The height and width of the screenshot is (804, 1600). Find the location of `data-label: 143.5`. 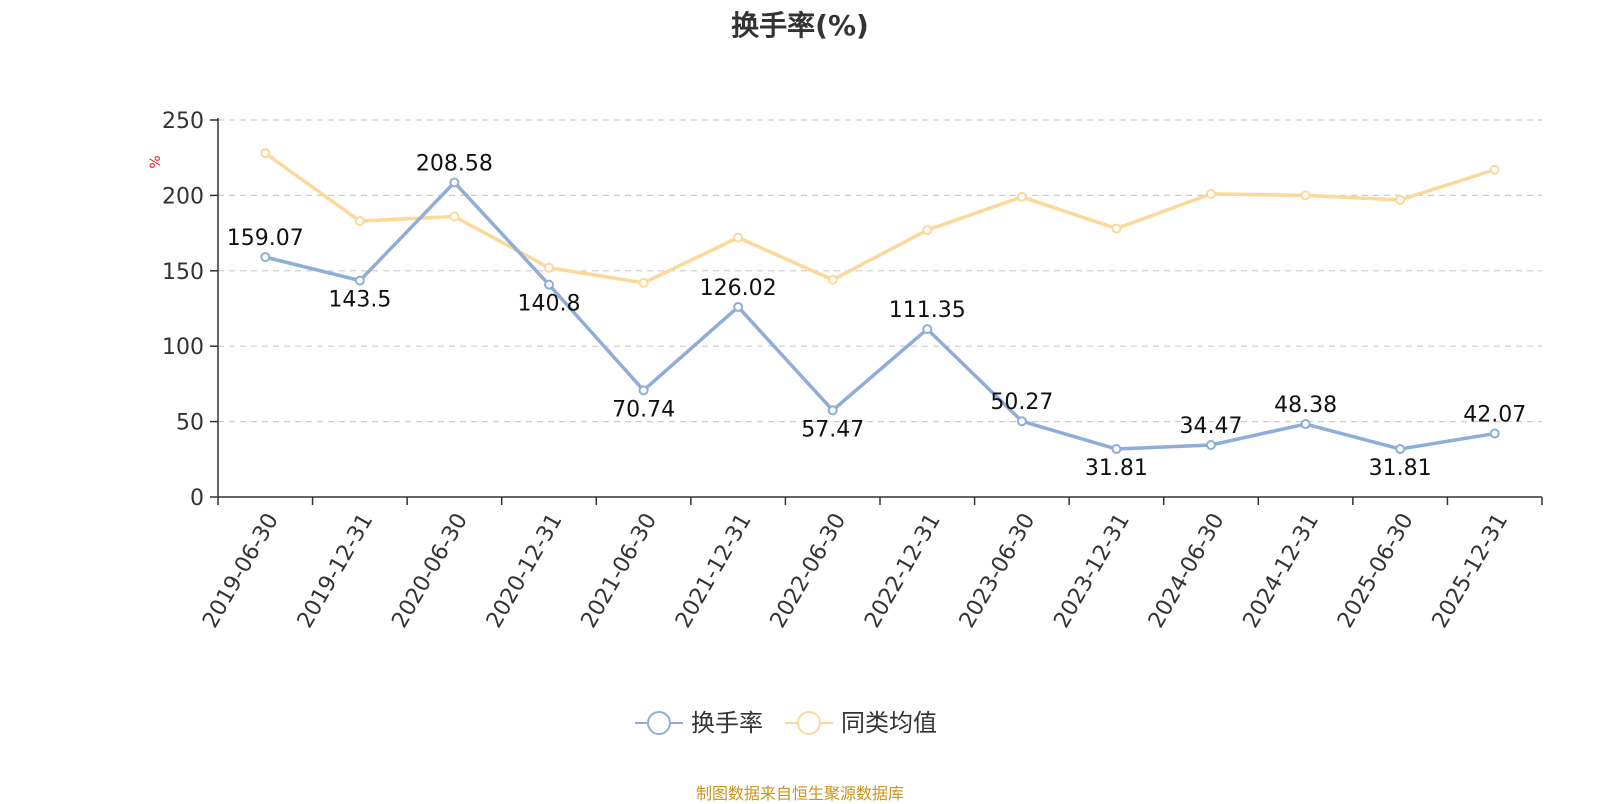

data-label: 143.5 is located at coordinates (359, 300).